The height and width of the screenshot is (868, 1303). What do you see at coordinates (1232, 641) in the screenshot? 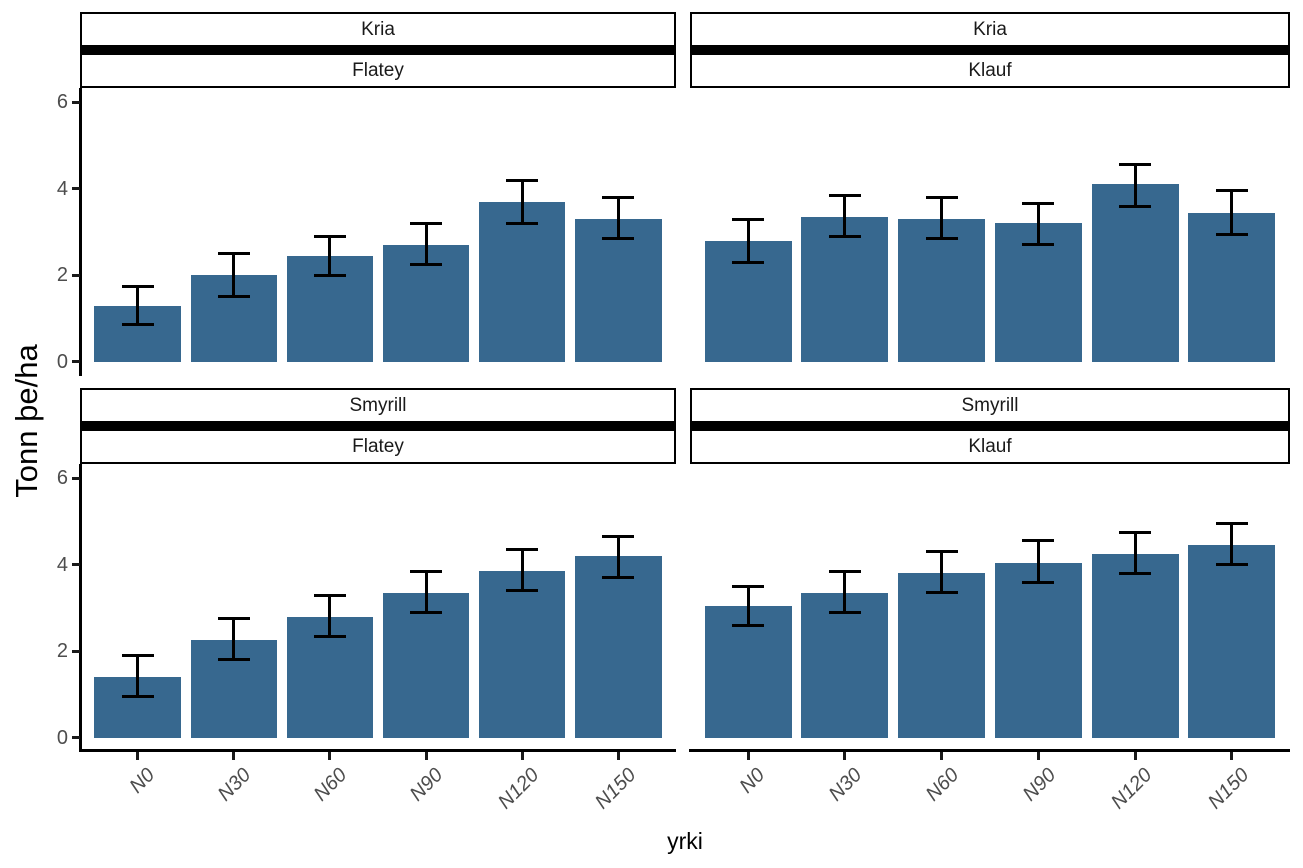
I see `bar-smyrill-klauf-n150` at bounding box center [1232, 641].